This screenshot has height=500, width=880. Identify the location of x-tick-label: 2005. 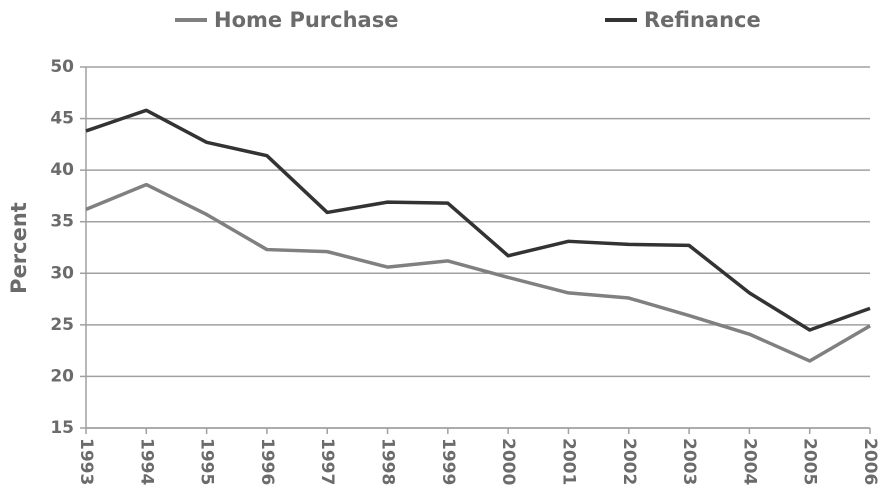
(810, 461).